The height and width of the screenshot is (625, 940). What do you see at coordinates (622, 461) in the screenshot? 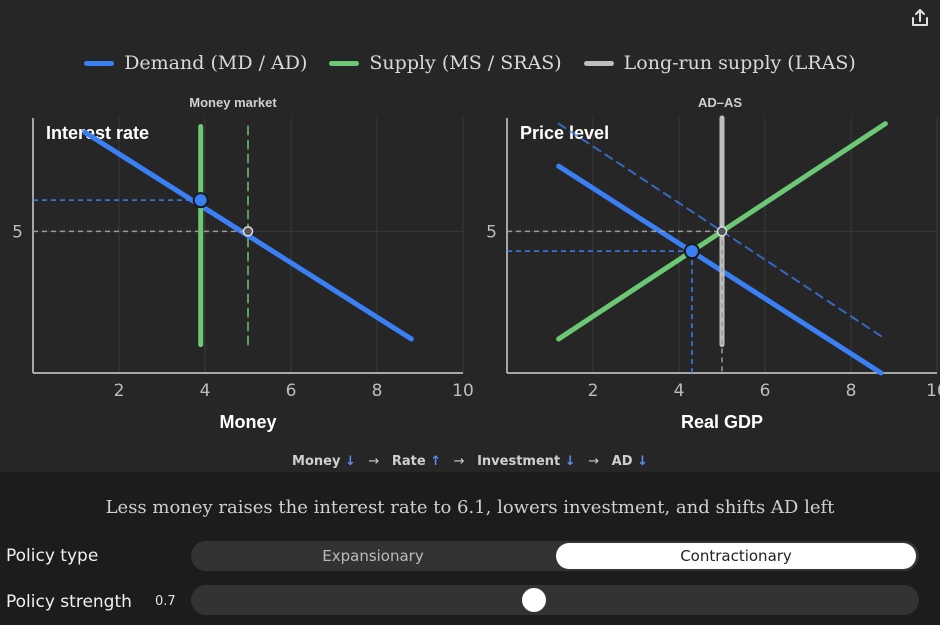
I see `chain-ad: AD` at bounding box center [622, 461].